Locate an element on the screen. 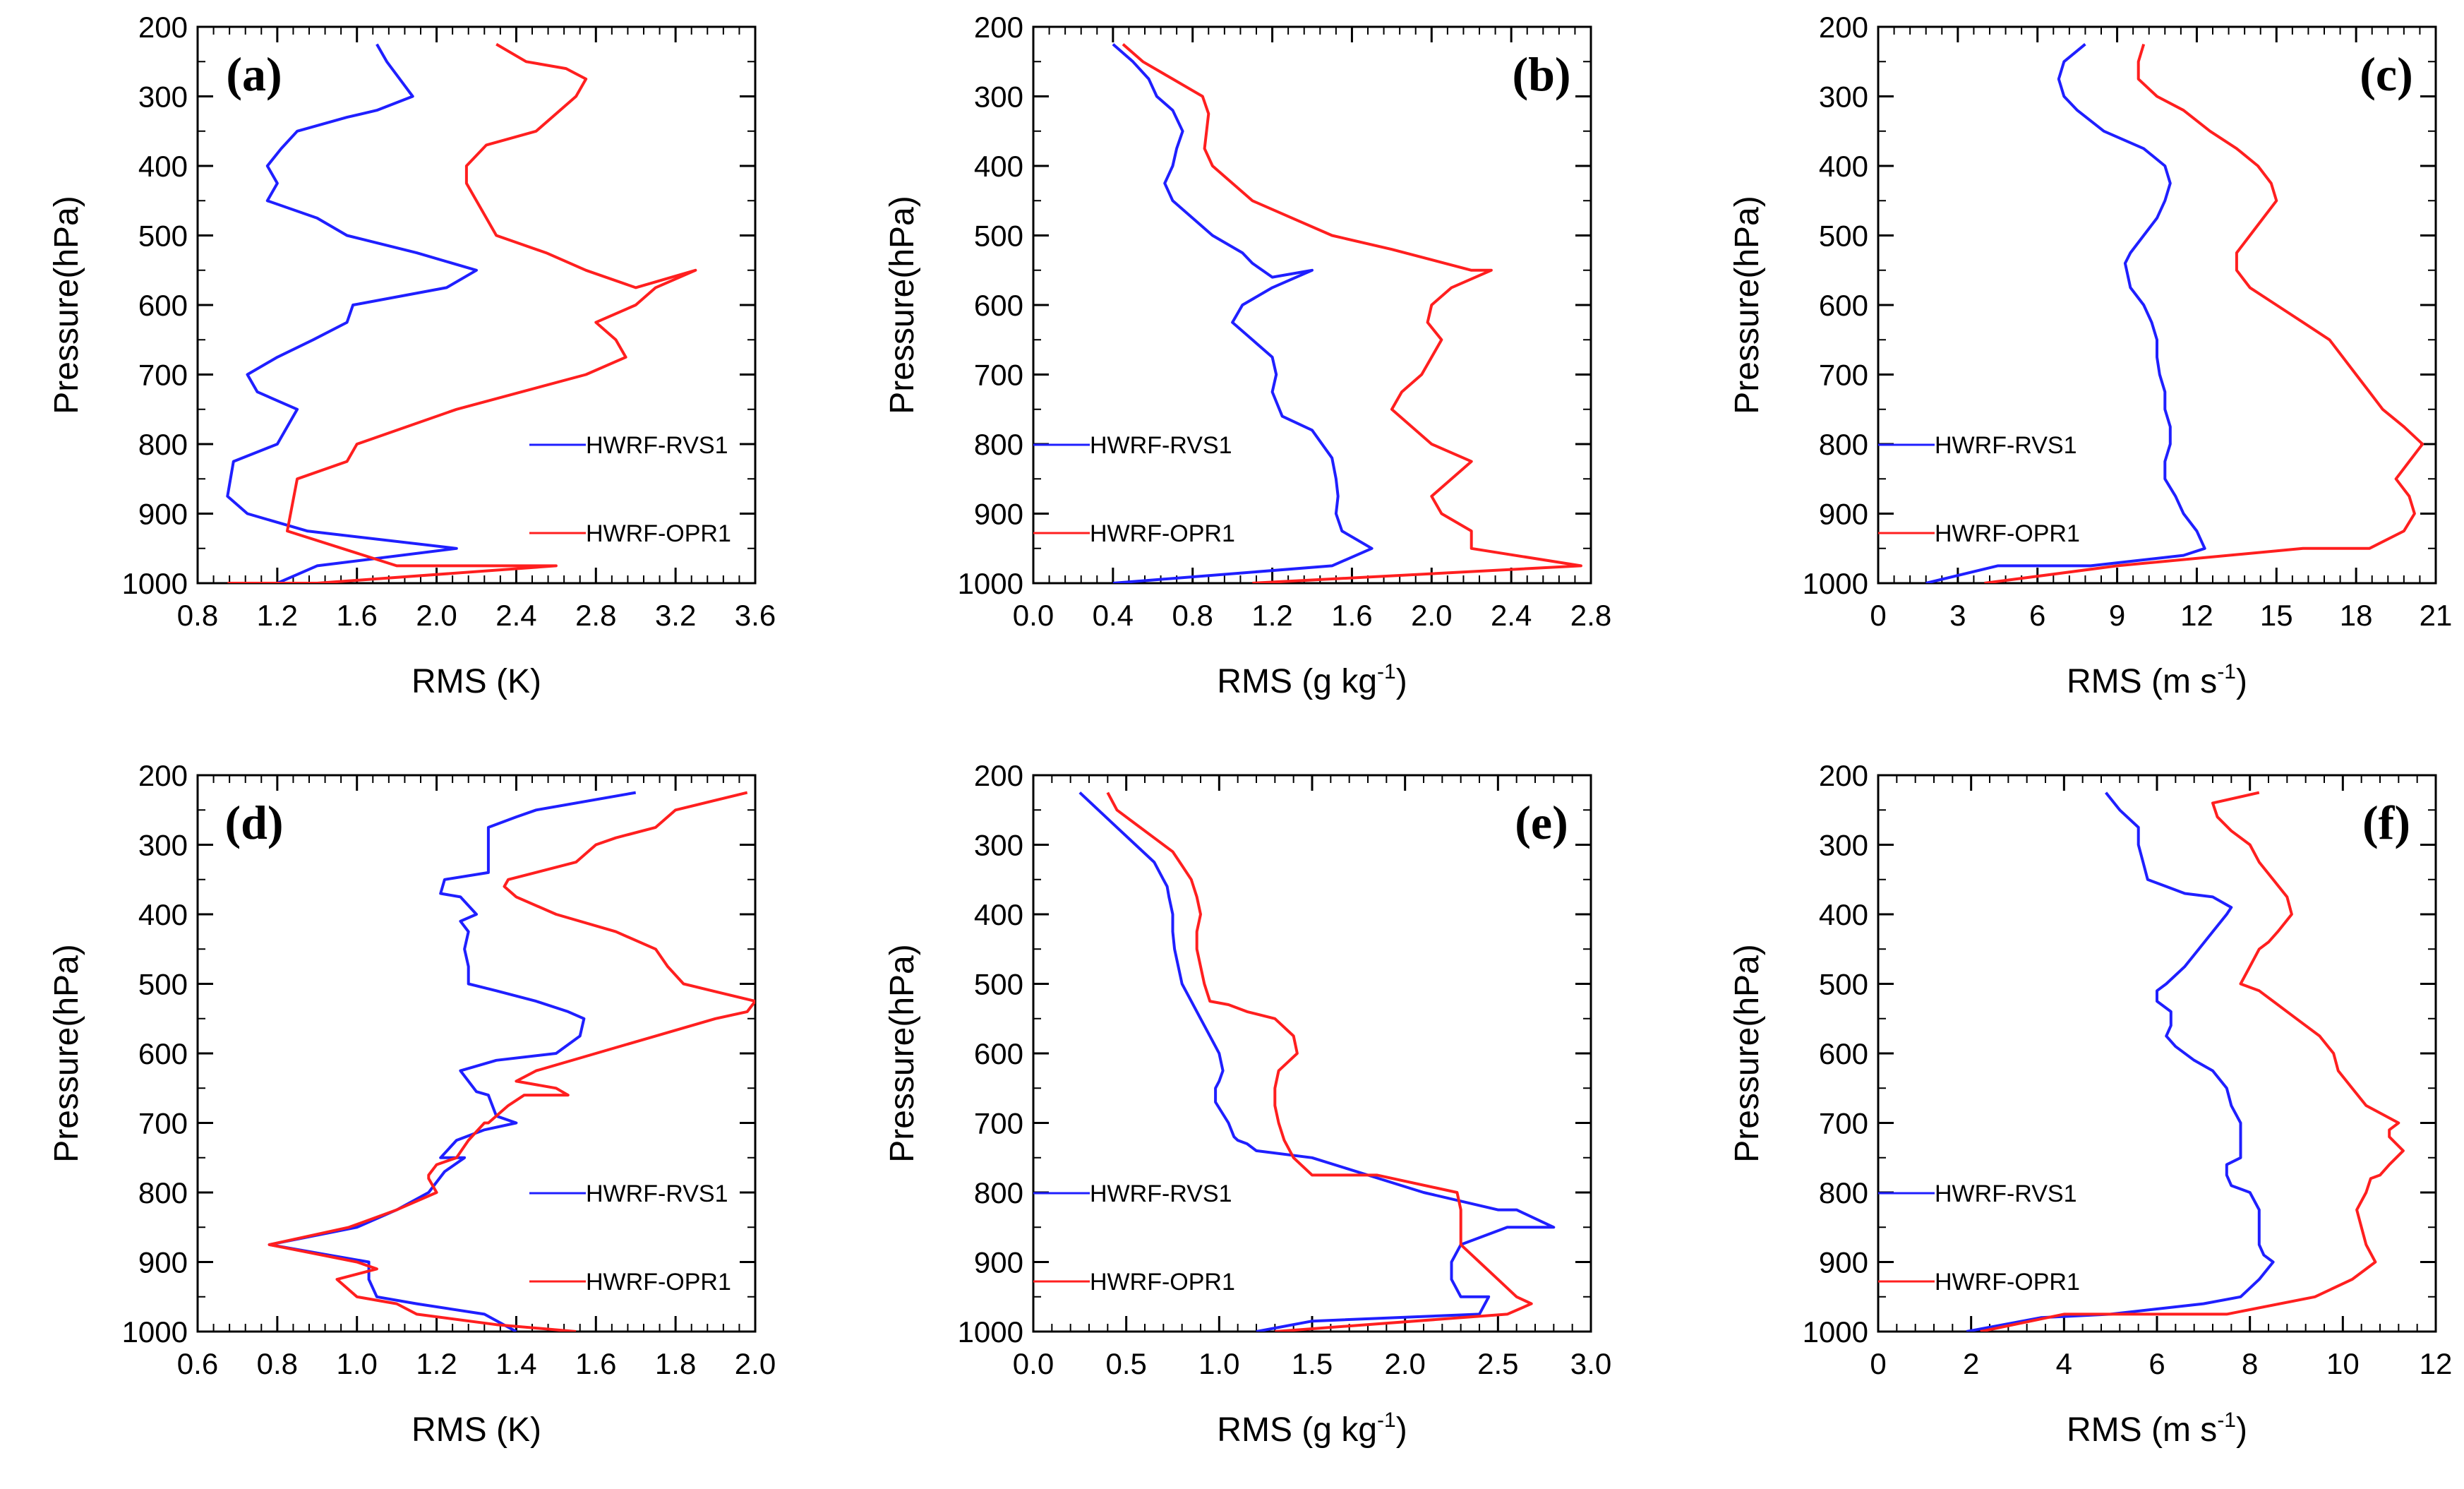 This screenshot has height=1489, width=2464. x-tick-label: 1.4 is located at coordinates (515, 1364).